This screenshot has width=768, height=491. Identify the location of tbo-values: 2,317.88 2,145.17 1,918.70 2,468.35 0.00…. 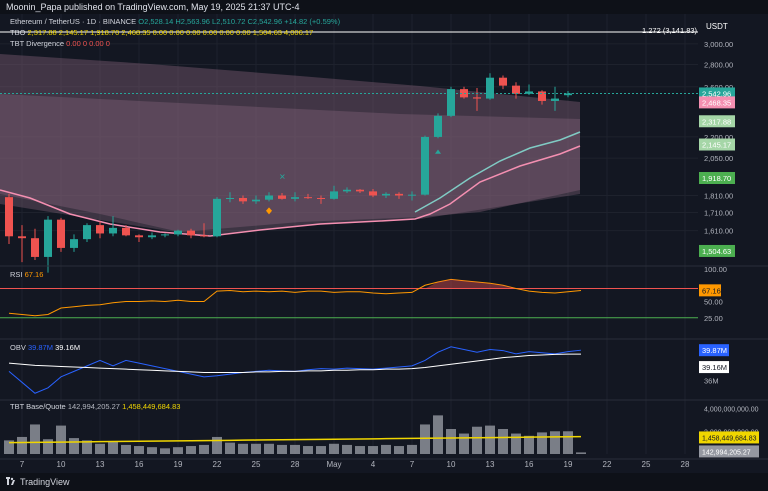
(170, 32).